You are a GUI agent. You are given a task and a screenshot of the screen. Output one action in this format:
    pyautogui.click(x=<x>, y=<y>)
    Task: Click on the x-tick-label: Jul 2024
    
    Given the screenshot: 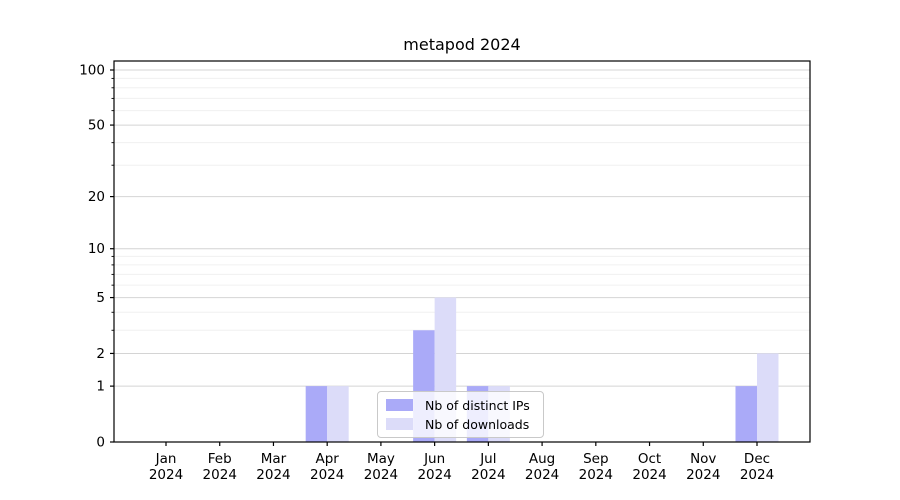 What is the action you would take?
    pyautogui.click(x=488, y=467)
    